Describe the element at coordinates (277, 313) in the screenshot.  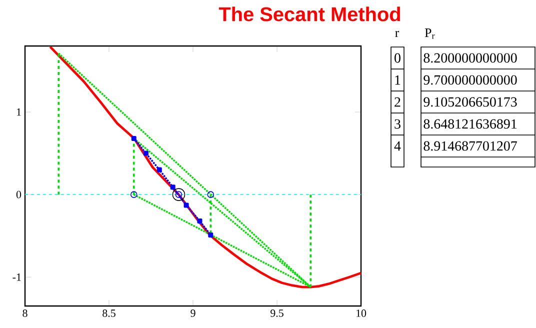
I see `x-tick-label: 9.5` at that location.